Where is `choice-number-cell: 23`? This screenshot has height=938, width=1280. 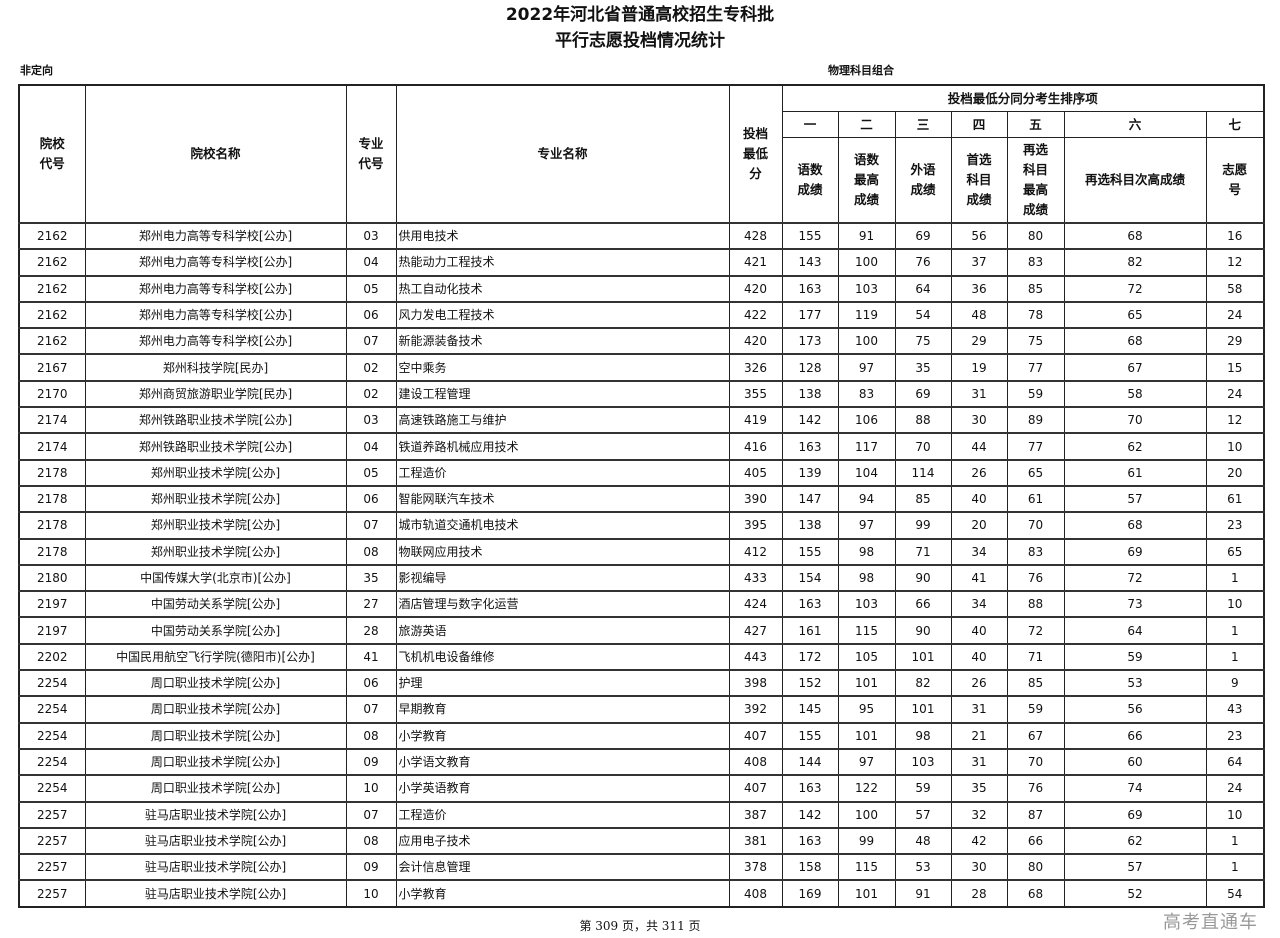 choice-number-cell: 23 is located at coordinates (1235, 525).